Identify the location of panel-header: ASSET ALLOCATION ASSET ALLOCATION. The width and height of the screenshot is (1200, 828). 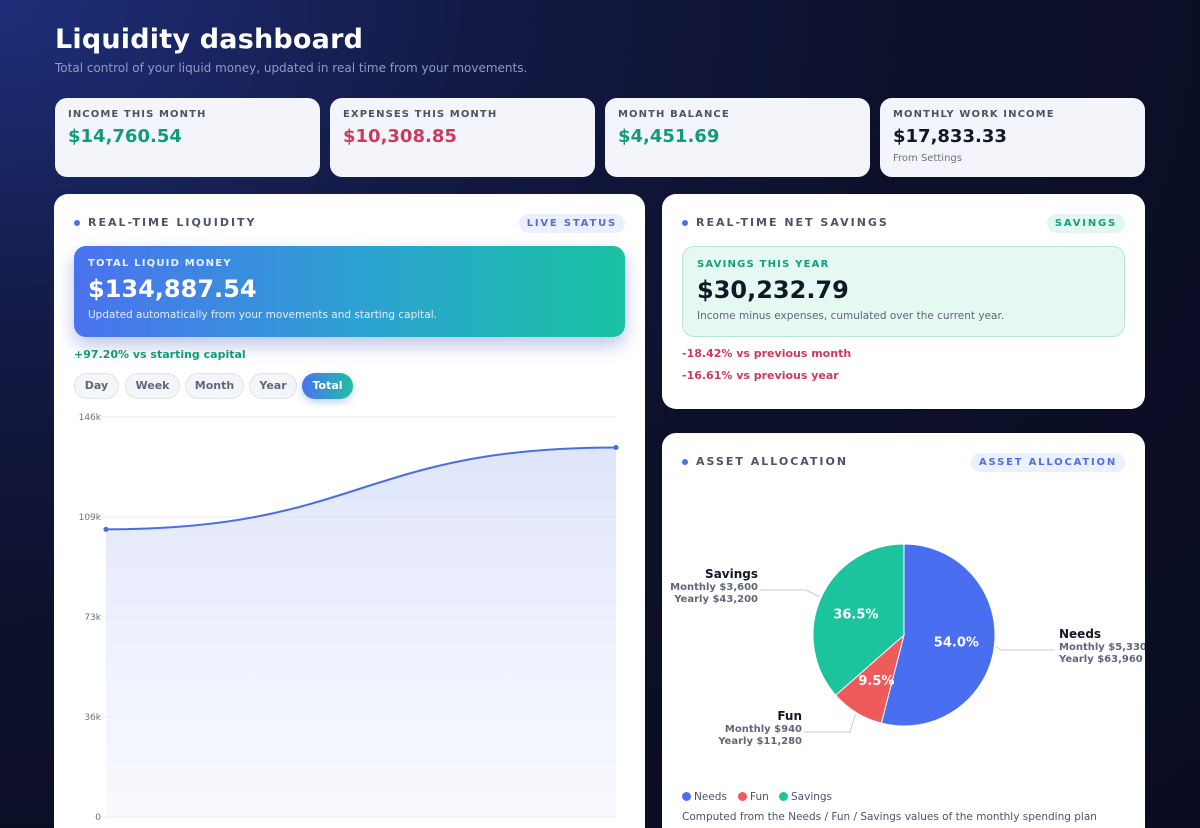
(903, 462).